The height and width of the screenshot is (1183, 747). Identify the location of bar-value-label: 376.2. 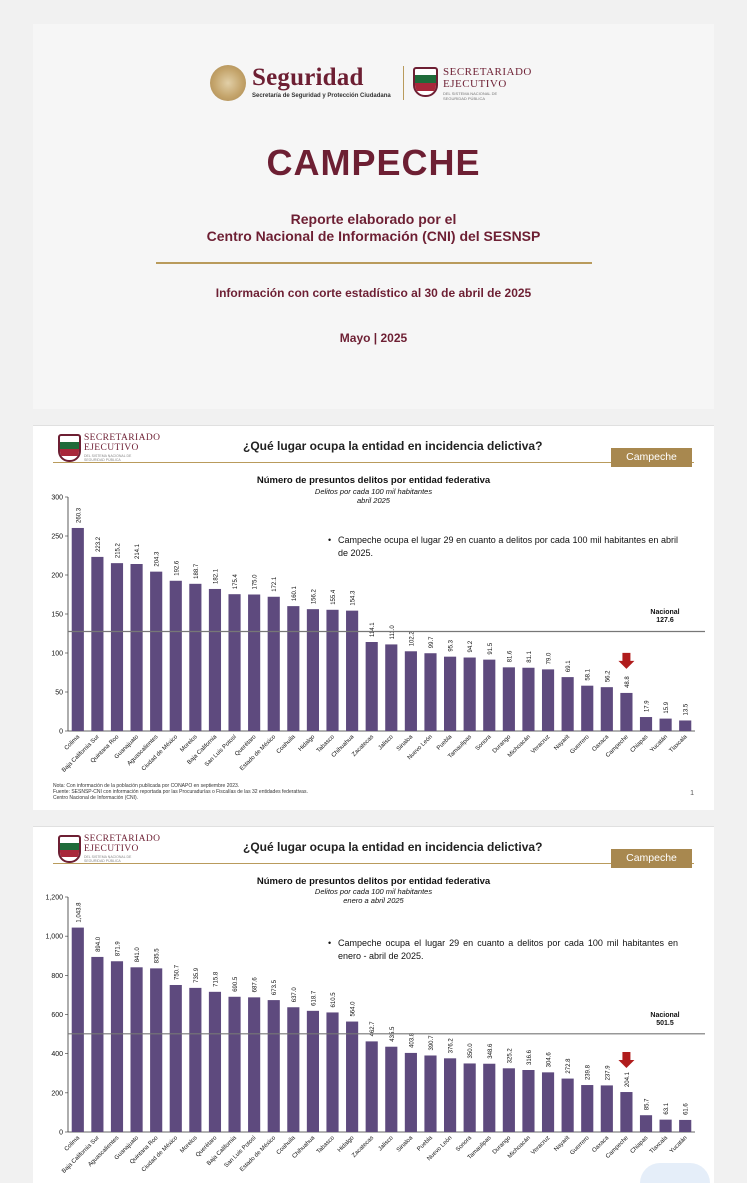
(452, 1046).